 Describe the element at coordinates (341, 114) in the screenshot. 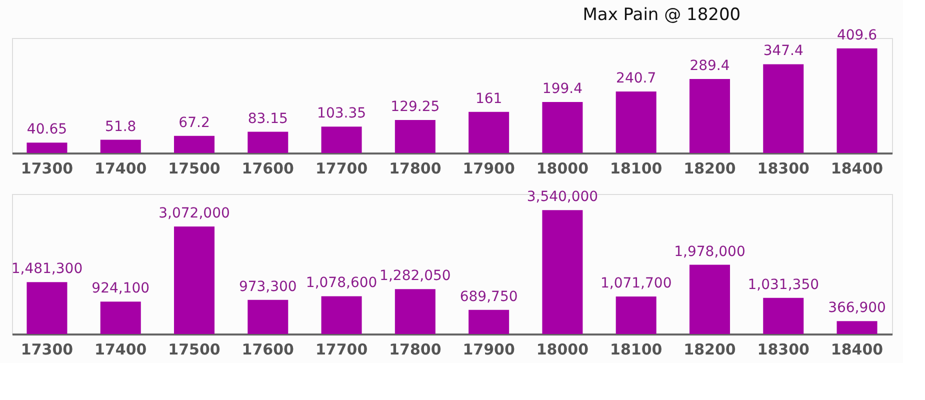

I see `data-label: 103.35` at that location.